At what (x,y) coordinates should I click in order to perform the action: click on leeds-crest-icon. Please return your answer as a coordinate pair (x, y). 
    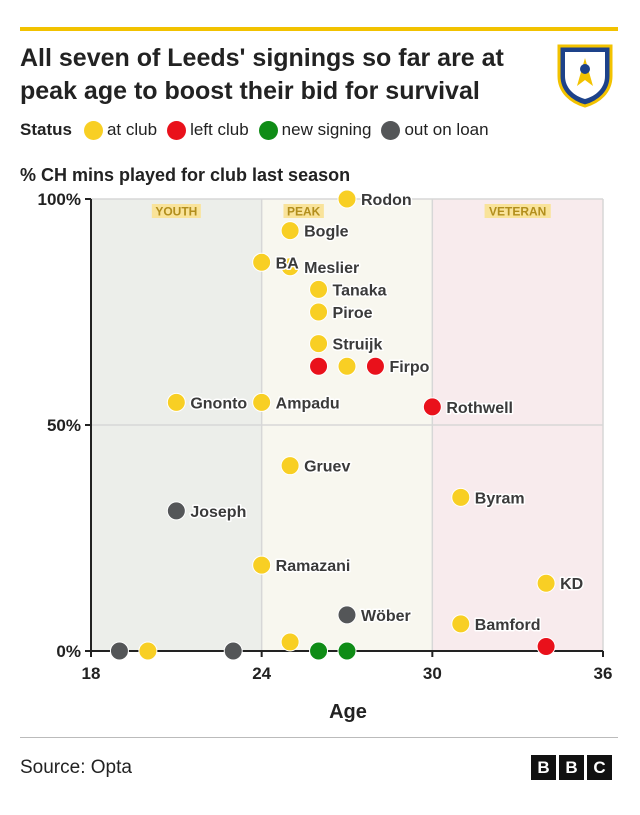
    Looking at the image, I should click on (585, 76).